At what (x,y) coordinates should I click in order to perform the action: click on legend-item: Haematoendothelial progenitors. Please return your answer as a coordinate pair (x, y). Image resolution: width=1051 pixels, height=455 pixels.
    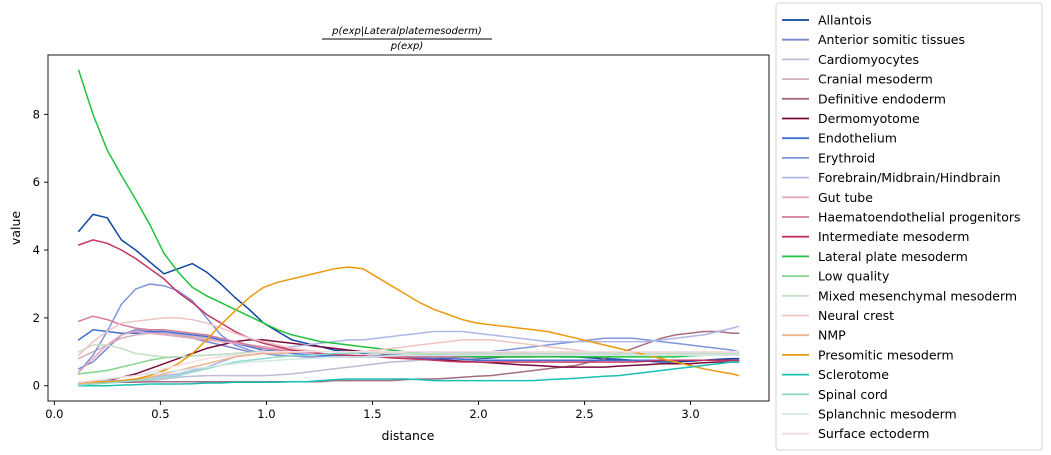
    Looking at the image, I should click on (901, 217).